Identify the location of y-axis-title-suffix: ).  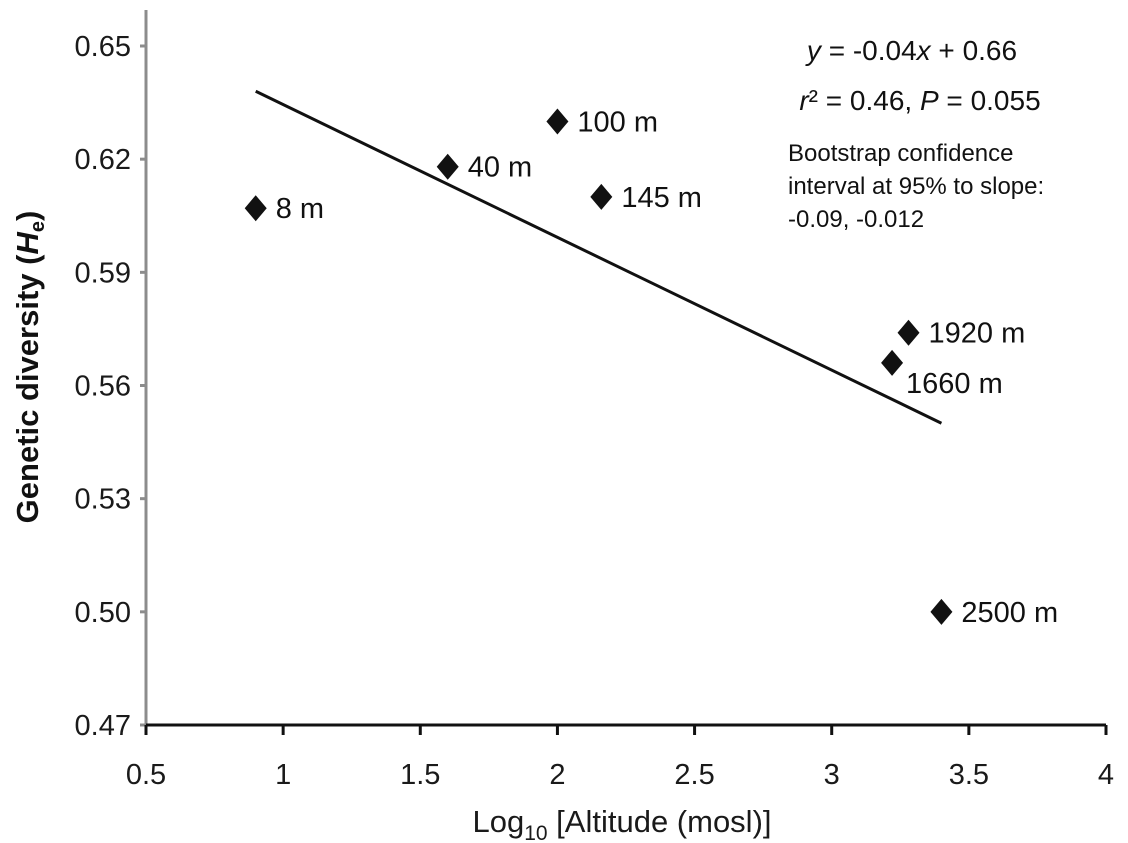
(27, 216).